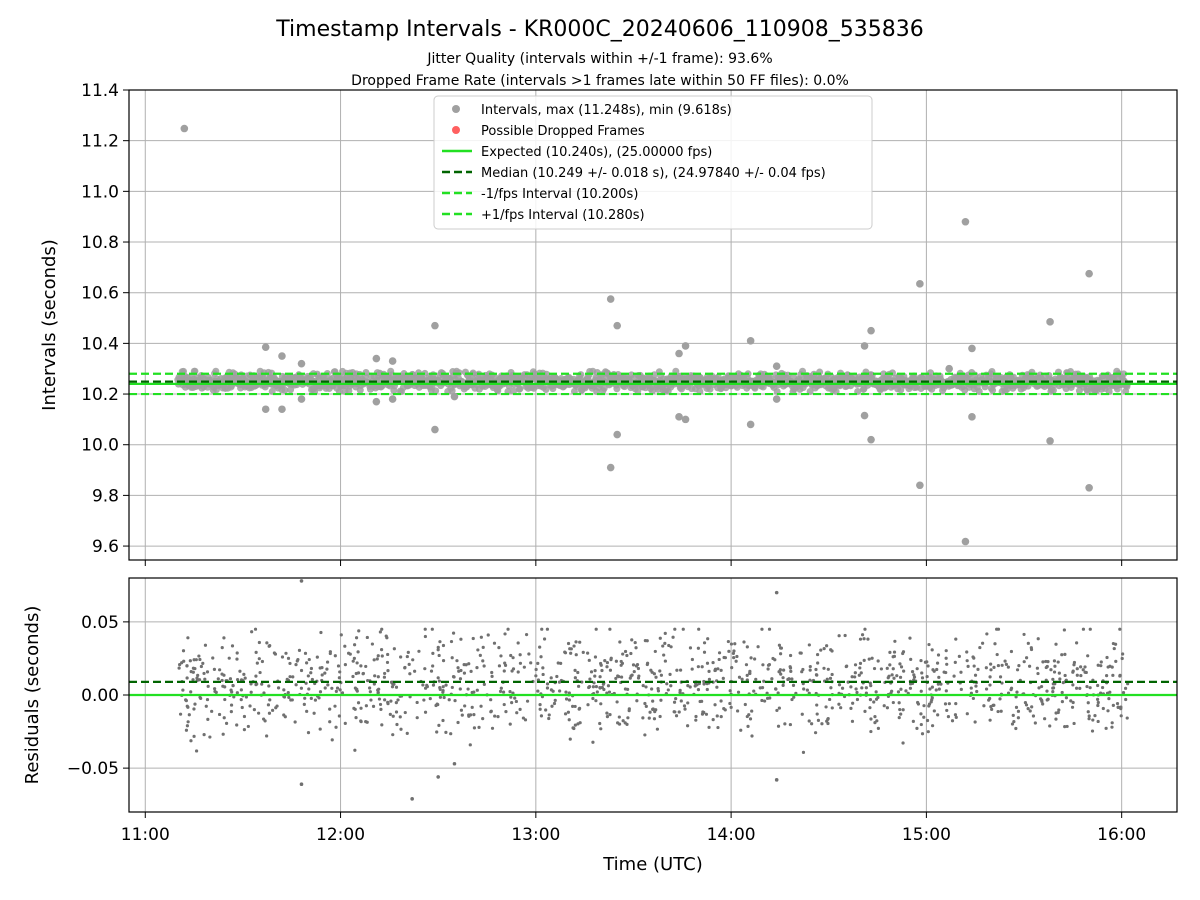 Image resolution: width=1200 pixels, height=900 pixels. Describe the element at coordinates (340, 835) in the screenshot. I see `x-tick-label: 12:00` at that location.